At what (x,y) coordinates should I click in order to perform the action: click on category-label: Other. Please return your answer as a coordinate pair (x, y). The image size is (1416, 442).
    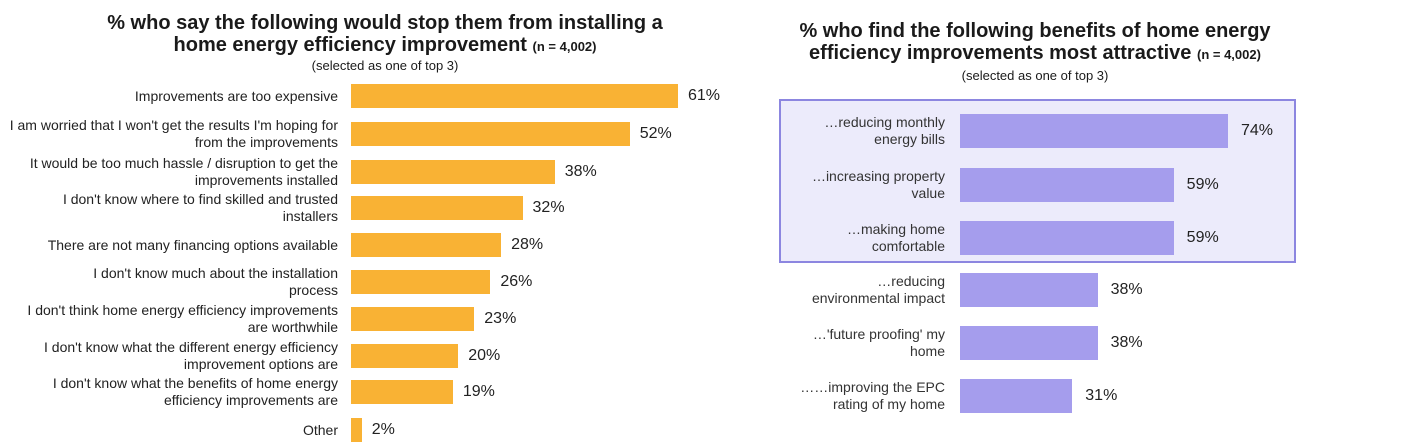
    Looking at the image, I should click on (169, 430).